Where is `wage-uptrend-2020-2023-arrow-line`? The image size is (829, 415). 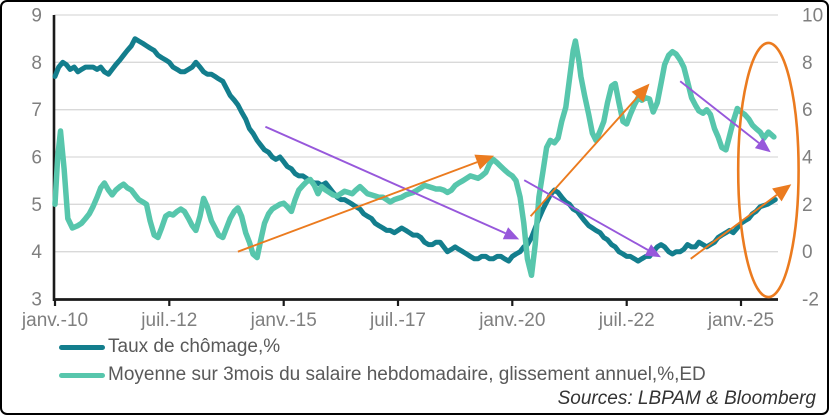
wage-uptrend-2020-2023-arrow-line is located at coordinates (584, 156).